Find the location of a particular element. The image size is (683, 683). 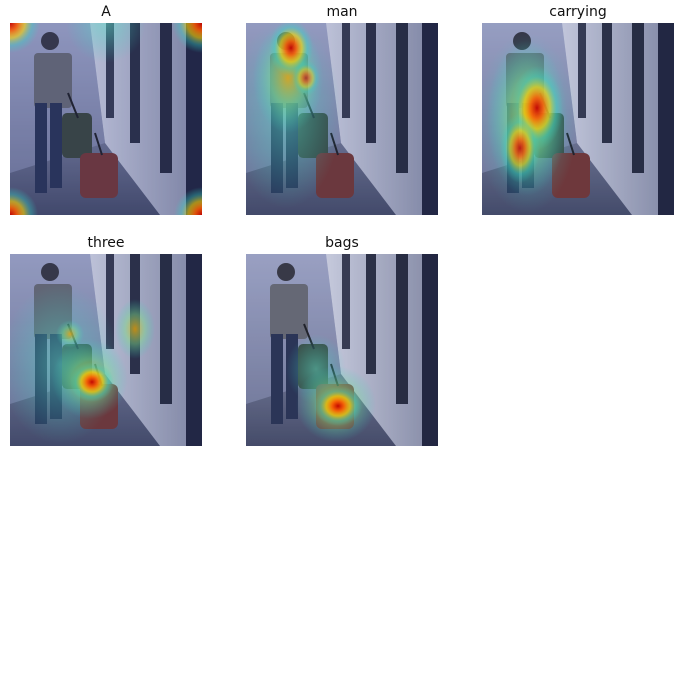

scene-photo is located at coordinates (106, 119).